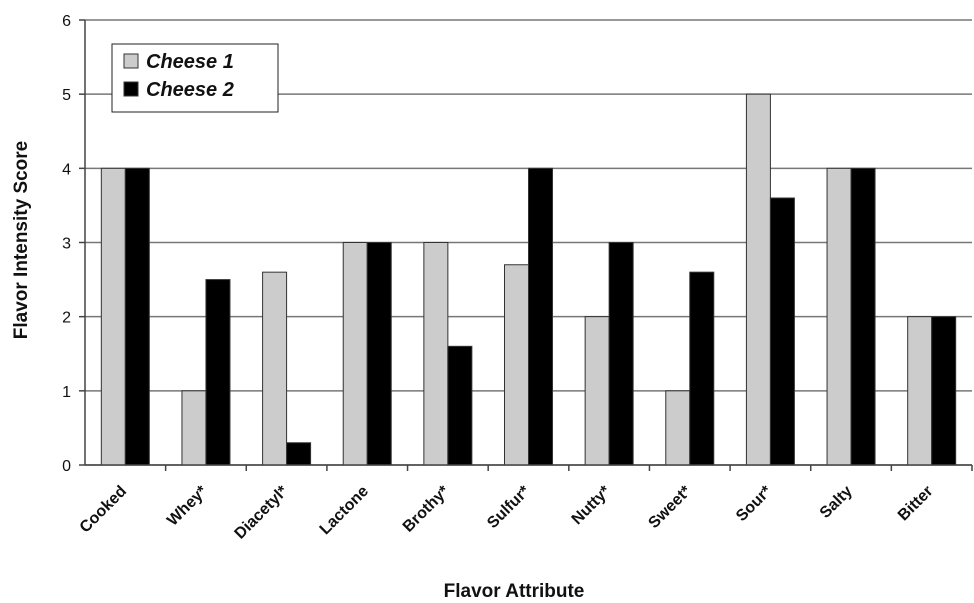 The height and width of the screenshot is (603, 974). I want to click on legend-label-cheese1: Cheese 1, so click(190, 62).